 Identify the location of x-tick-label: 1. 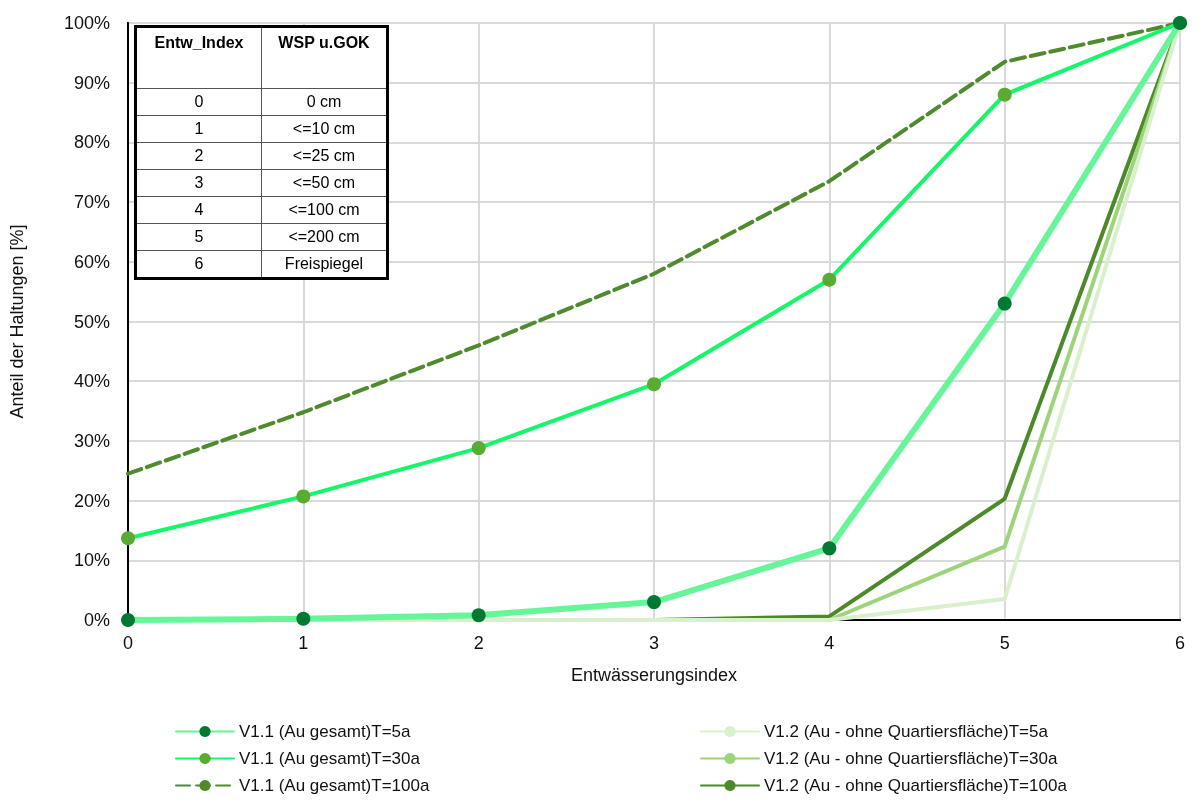
(303, 643).